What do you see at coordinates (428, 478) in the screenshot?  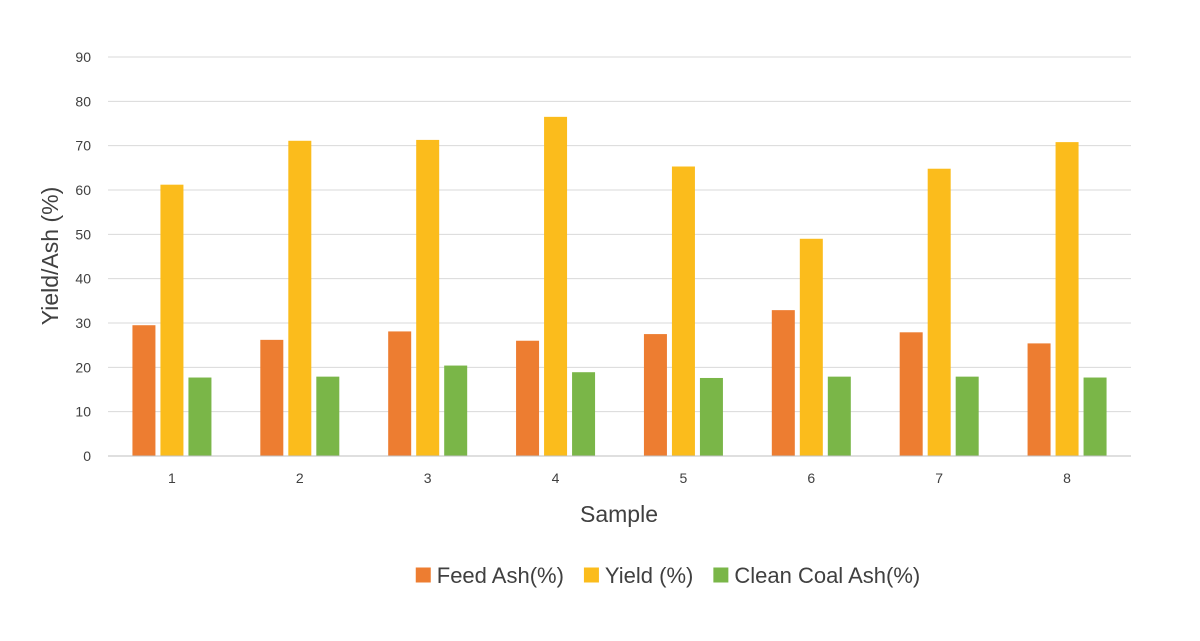 I see `x-tick-label: 3` at bounding box center [428, 478].